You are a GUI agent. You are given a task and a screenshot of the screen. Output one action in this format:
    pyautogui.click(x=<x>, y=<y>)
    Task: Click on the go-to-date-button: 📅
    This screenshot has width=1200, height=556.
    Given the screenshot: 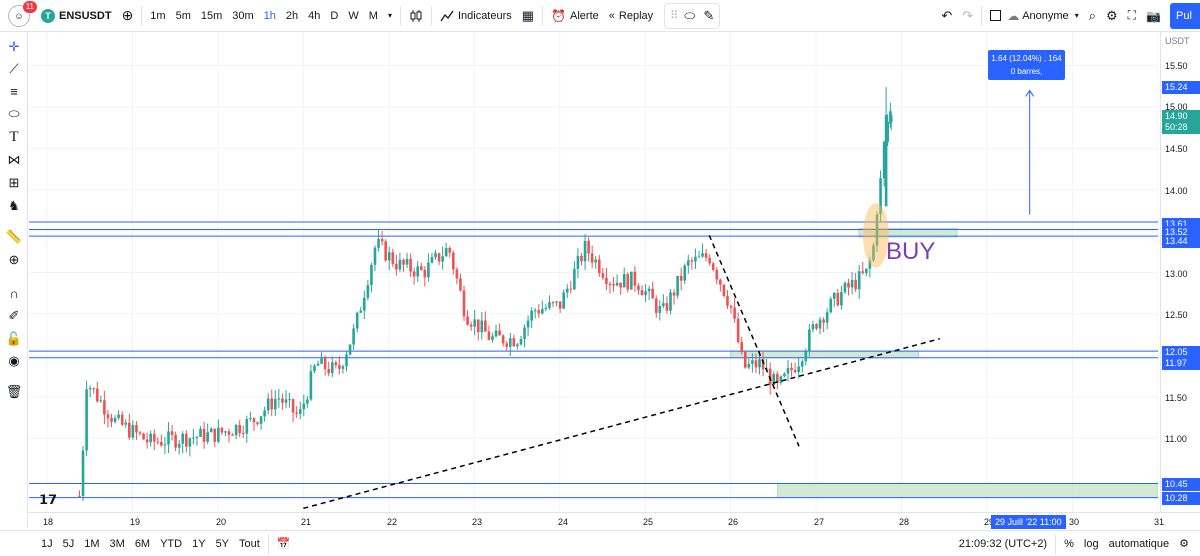 What is the action you would take?
    pyautogui.click(x=284, y=543)
    